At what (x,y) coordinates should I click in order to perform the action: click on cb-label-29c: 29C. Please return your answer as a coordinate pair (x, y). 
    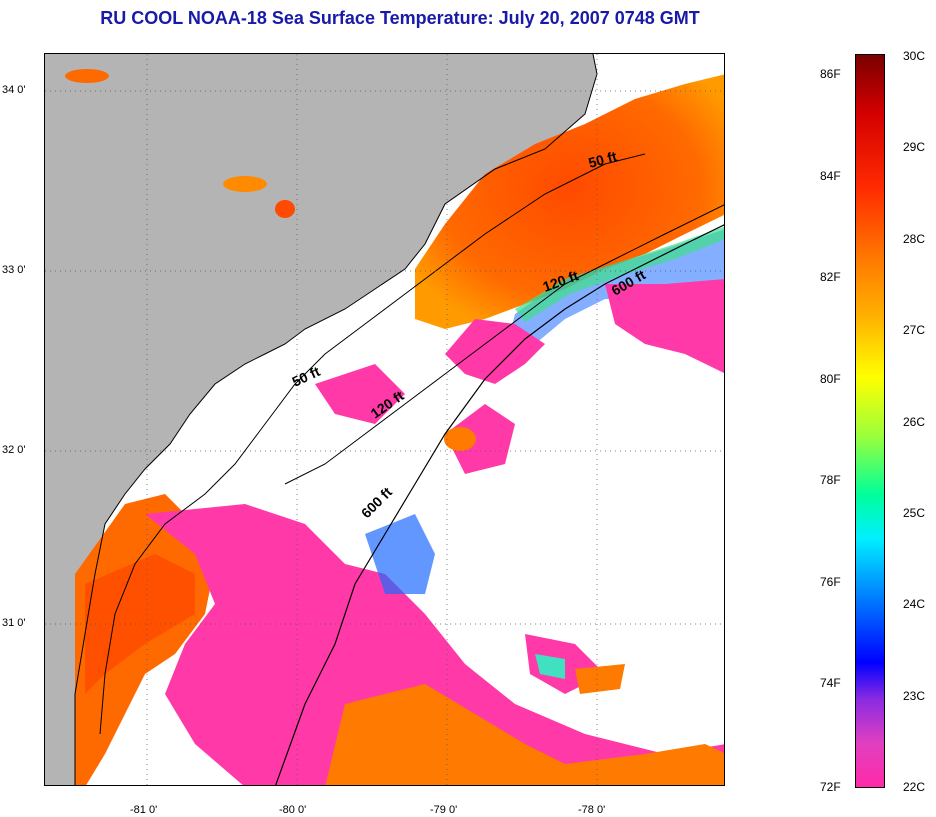
    Looking at the image, I should click on (914, 147).